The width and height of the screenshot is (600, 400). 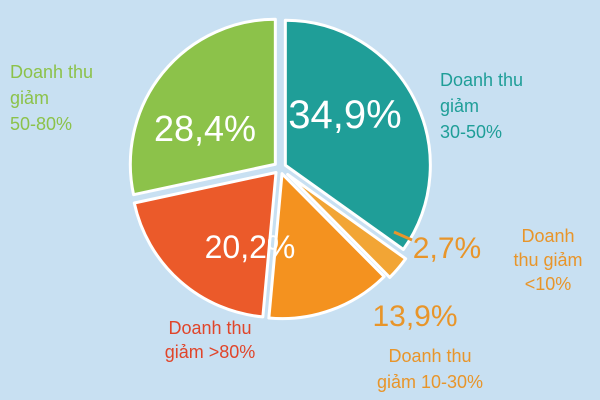 I want to click on slice-category-label-line: thu giảm, so click(x=547, y=260).